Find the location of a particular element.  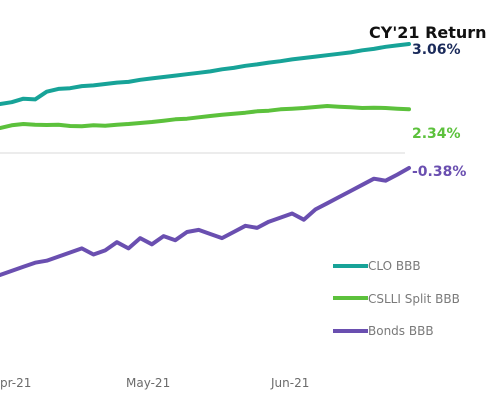

x-tick-may-21: May-21 is located at coordinates (148, 383).